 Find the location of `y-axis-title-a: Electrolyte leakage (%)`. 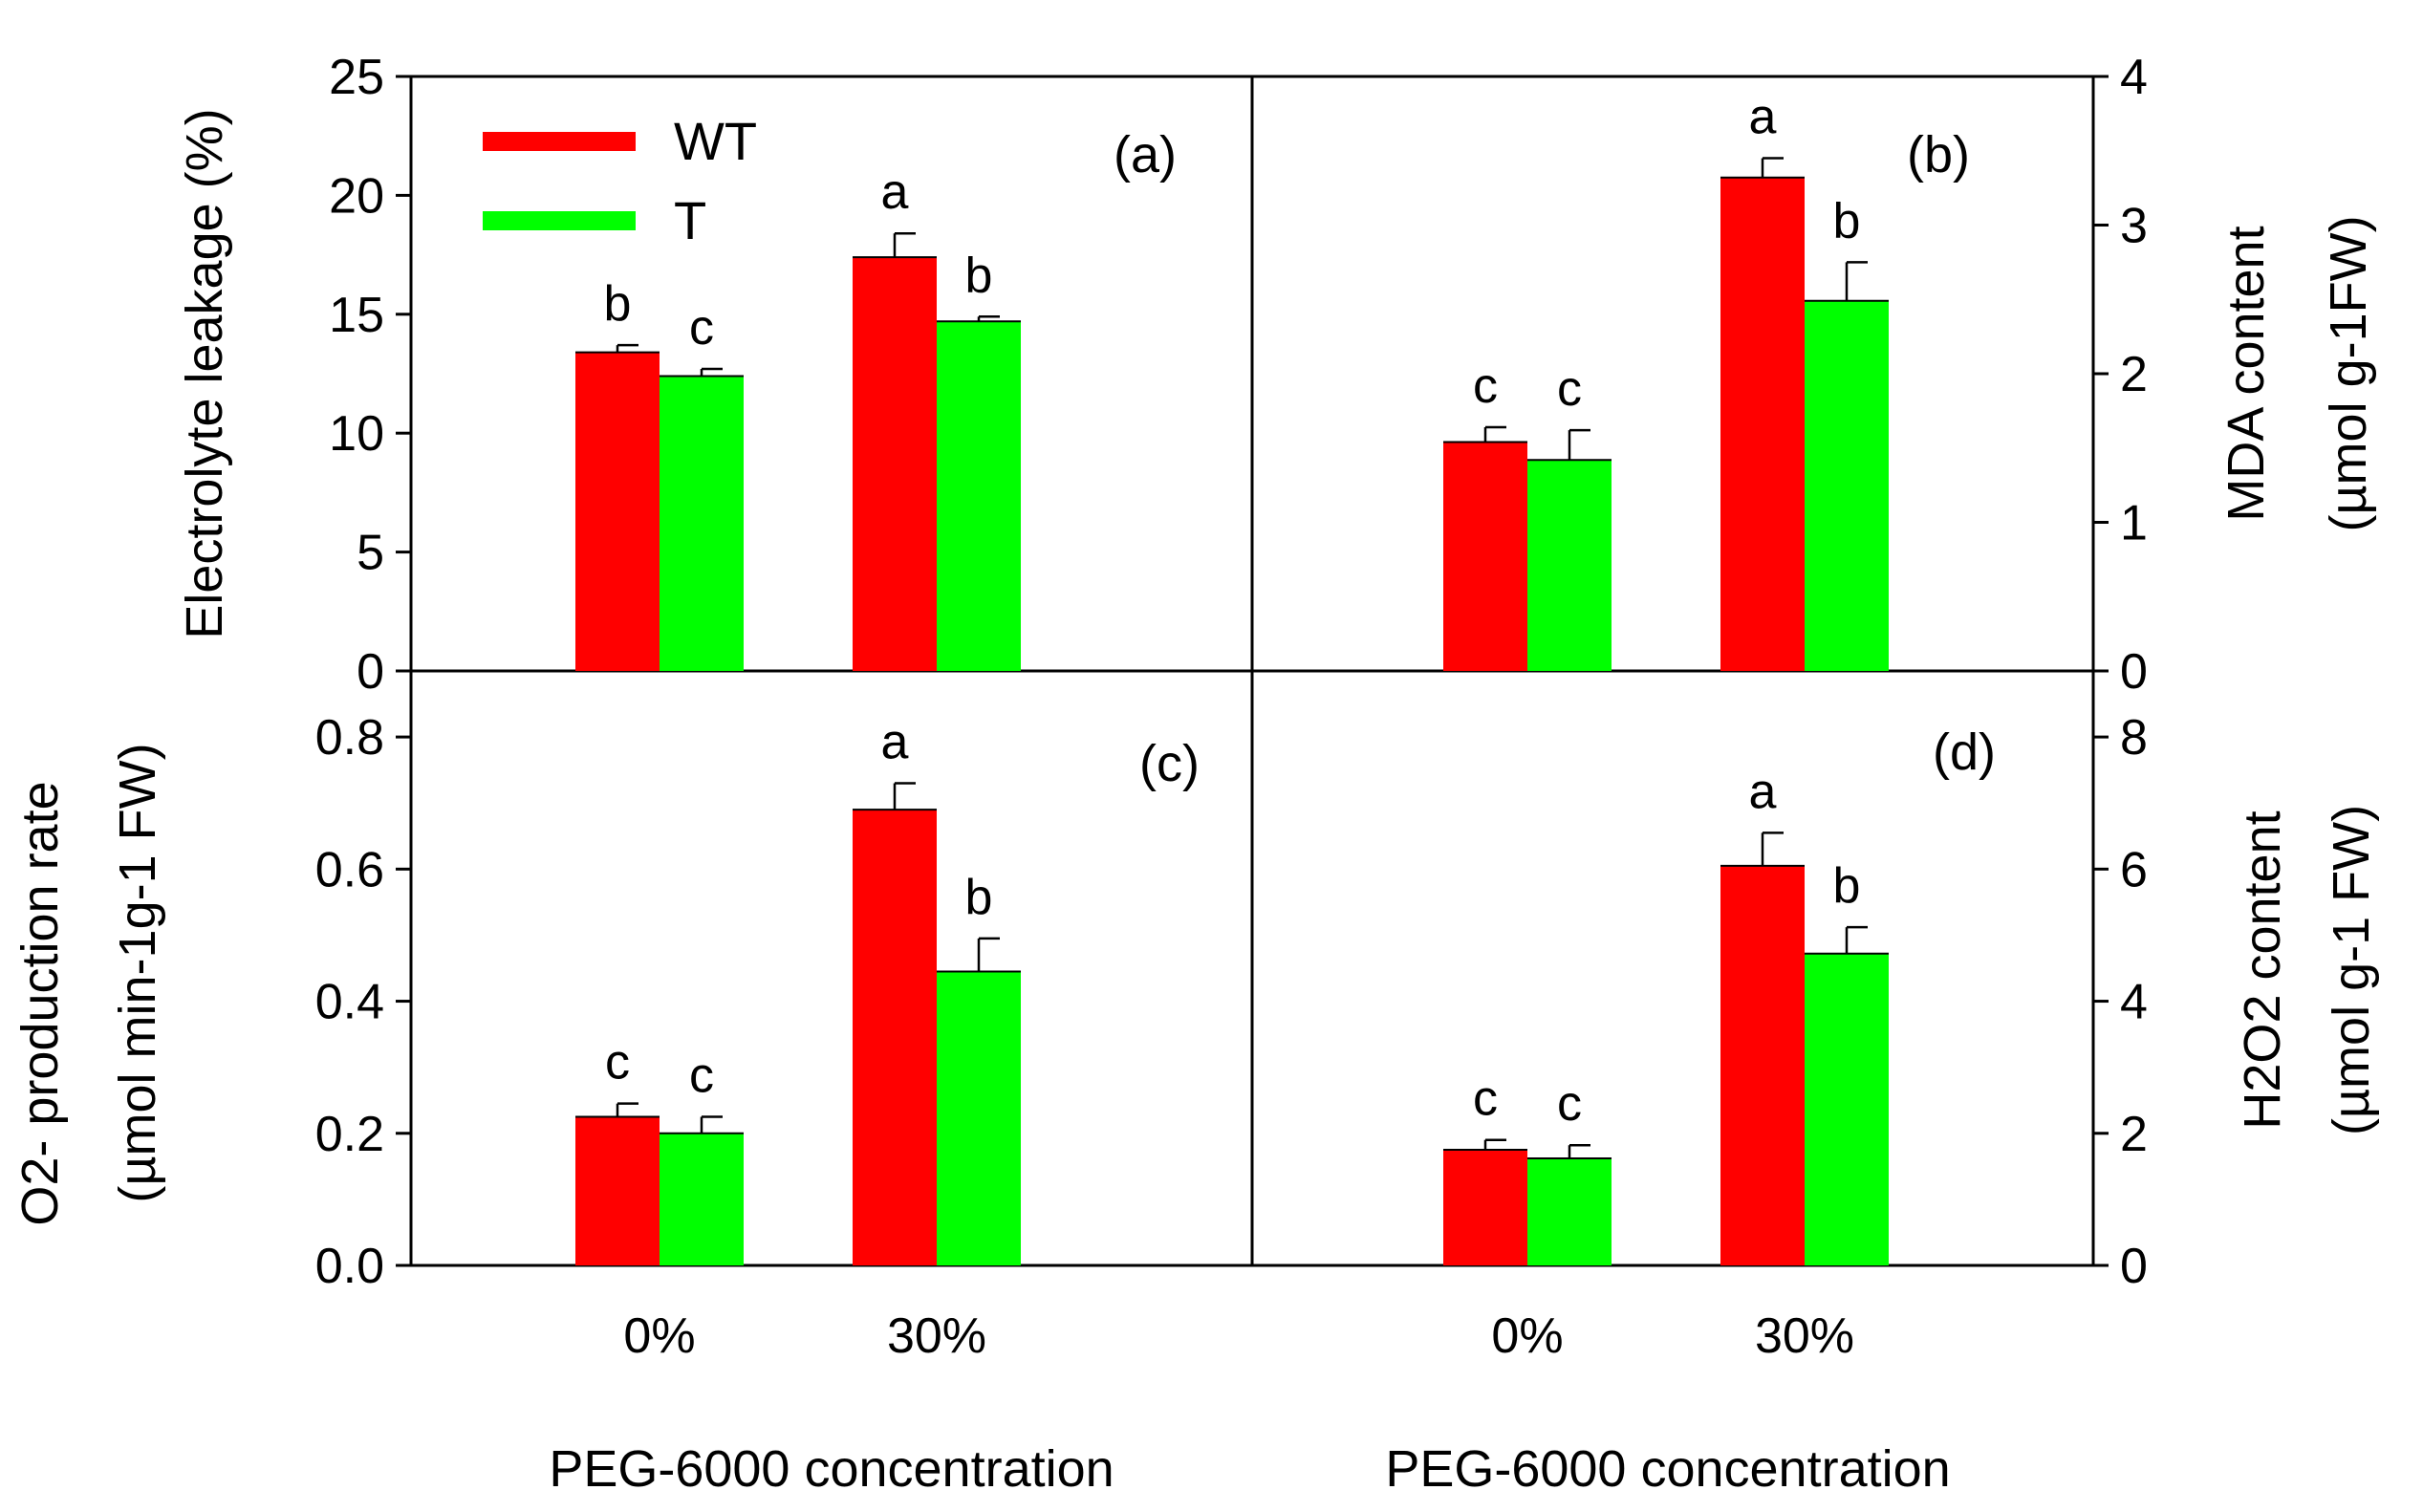

y-axis-title-a: Electrolyte leakage (%) is located at coordinates (204, 373).